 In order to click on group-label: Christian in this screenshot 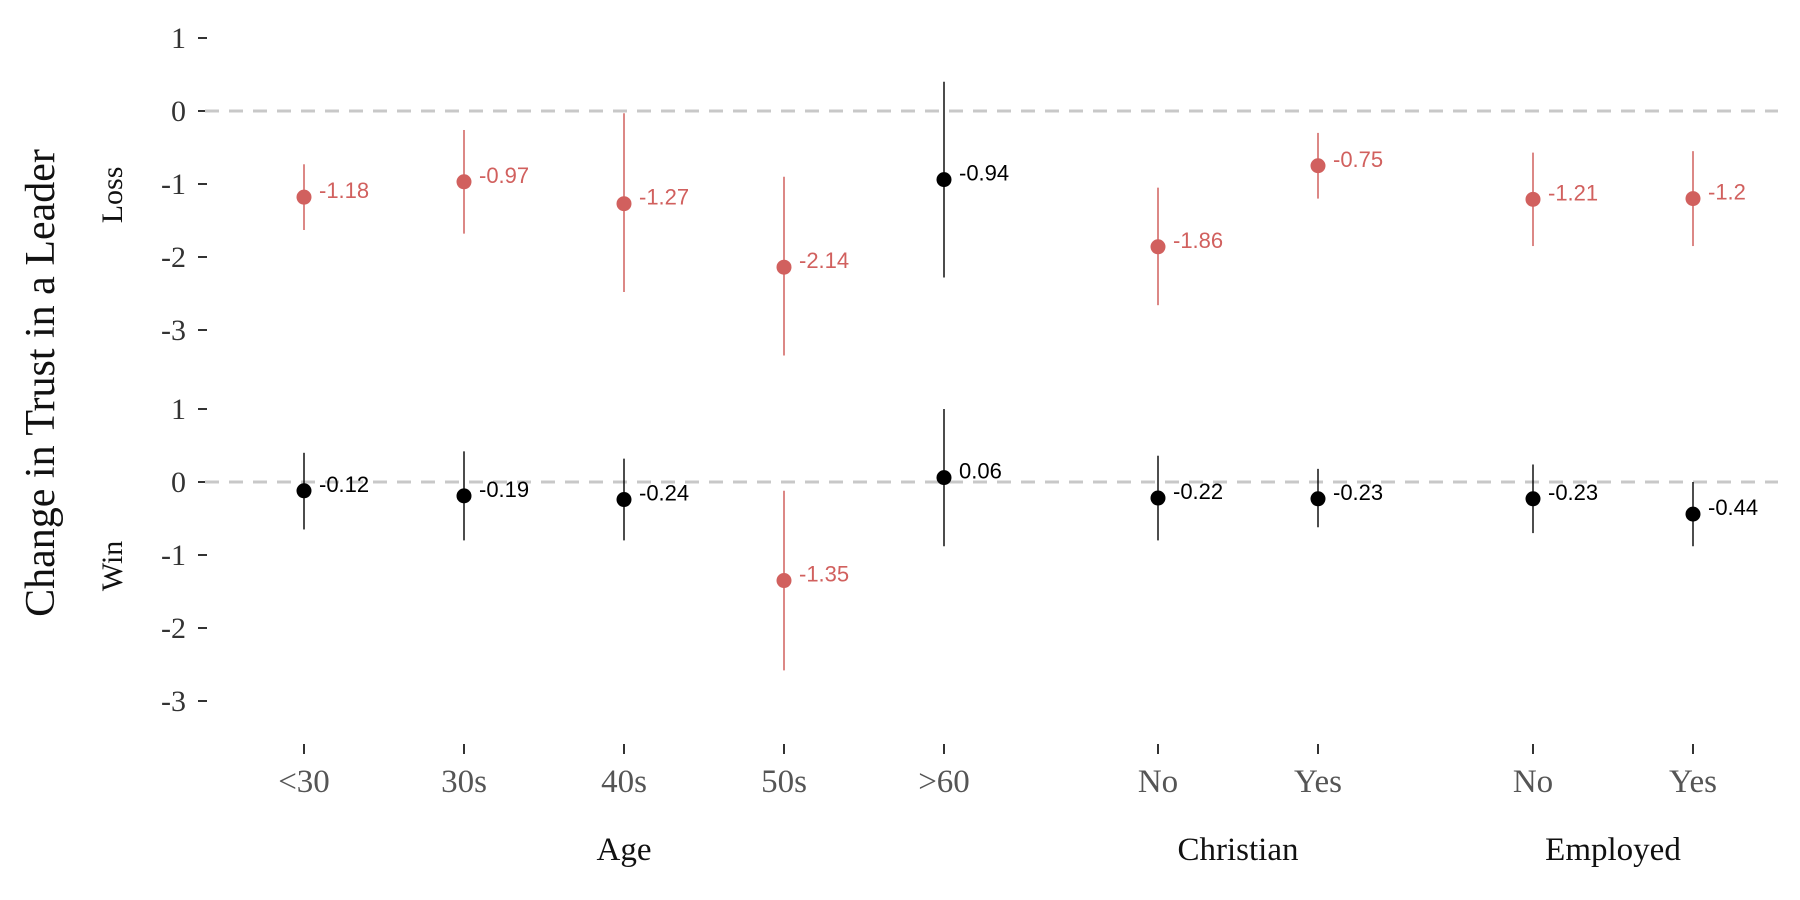, I will do `click(1238, 850)`.